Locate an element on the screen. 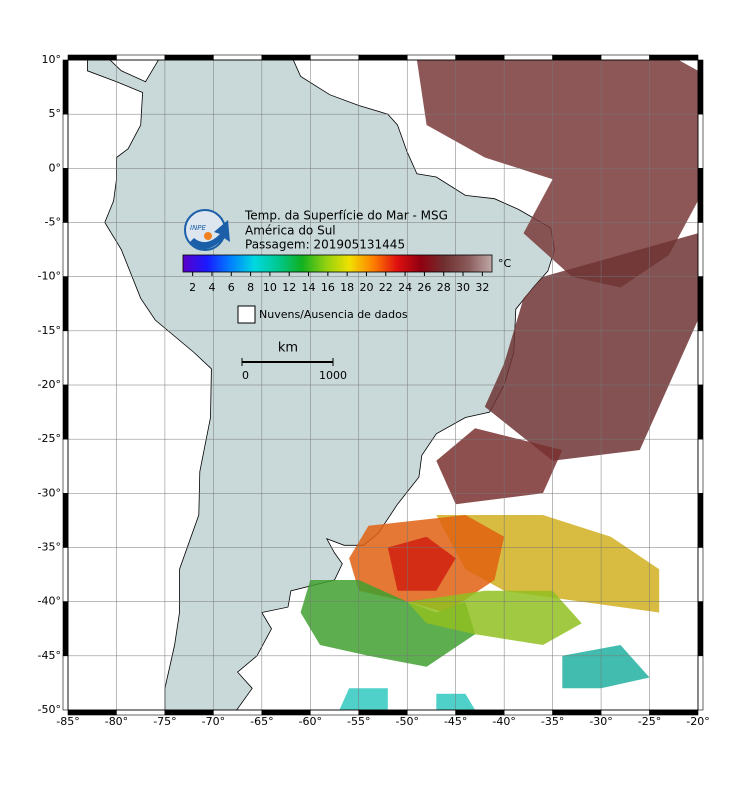 This screenshot has width=741, height=785. x-tick-label: -30° is located at coordinates (600, 721).